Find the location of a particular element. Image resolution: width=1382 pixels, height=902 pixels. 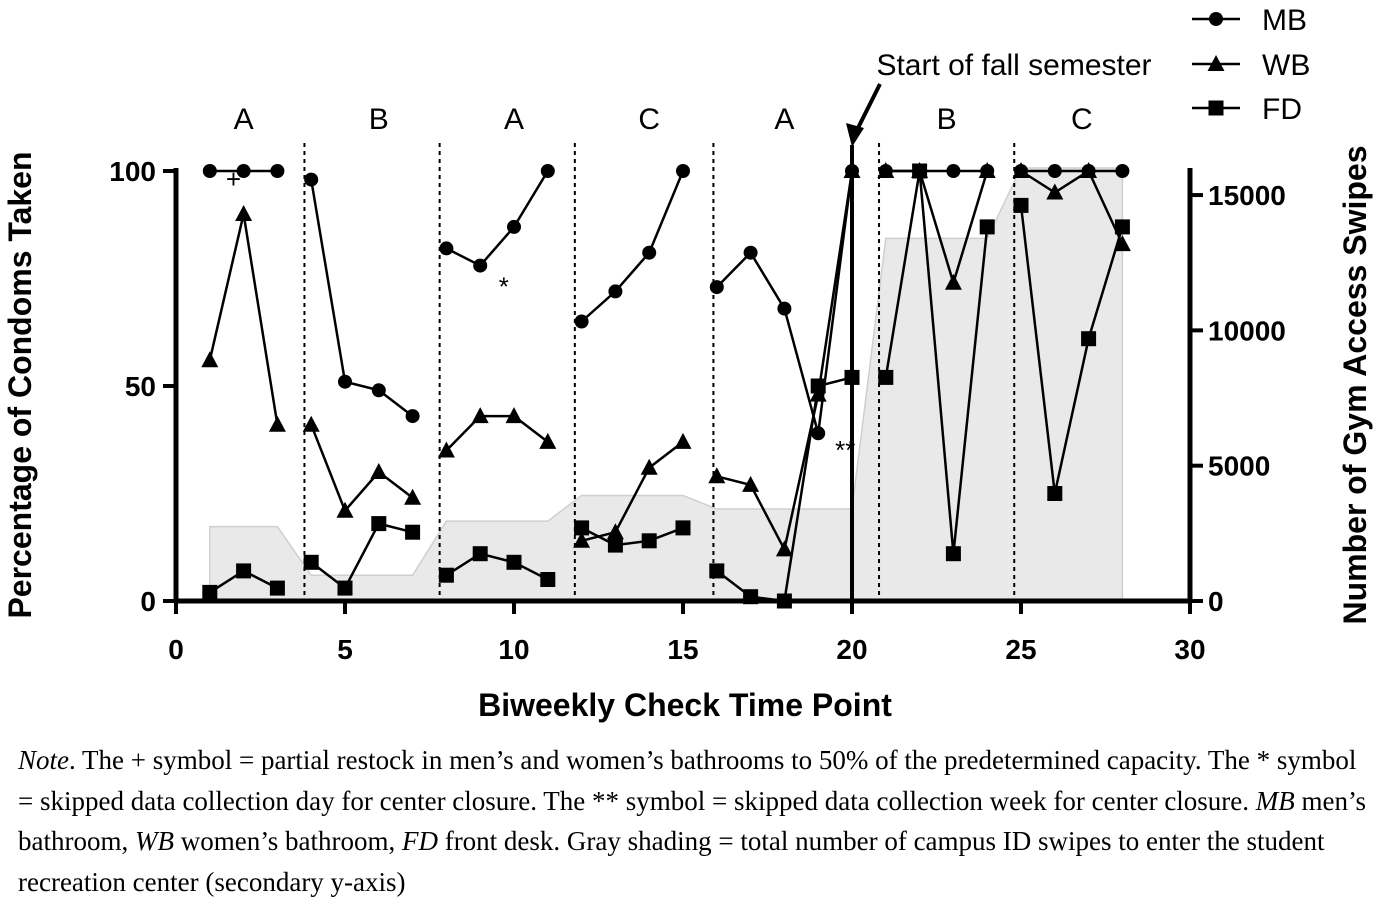

semester-label: Start of fall semester is located at coordinates (1013, 65).